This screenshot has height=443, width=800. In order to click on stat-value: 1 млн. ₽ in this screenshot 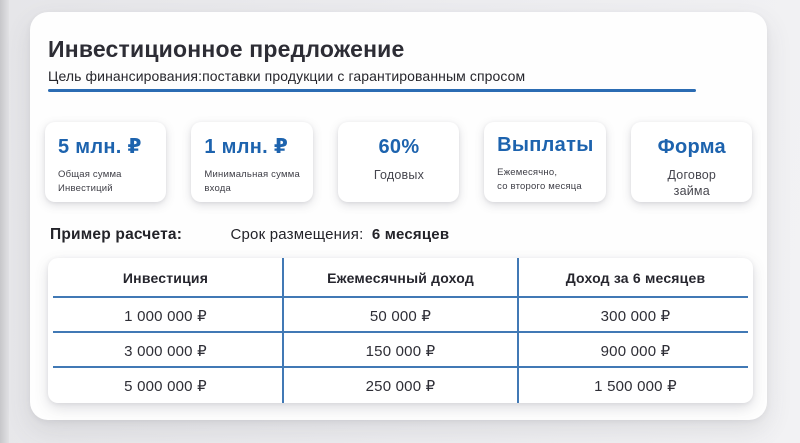, I will do `click(246, 147)`.